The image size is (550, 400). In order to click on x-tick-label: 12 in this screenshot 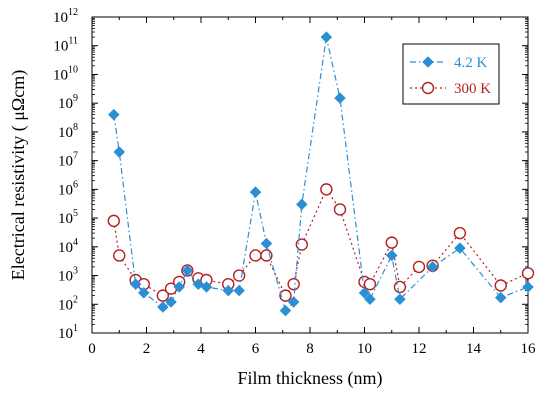, I will do `click(419, 349)`.